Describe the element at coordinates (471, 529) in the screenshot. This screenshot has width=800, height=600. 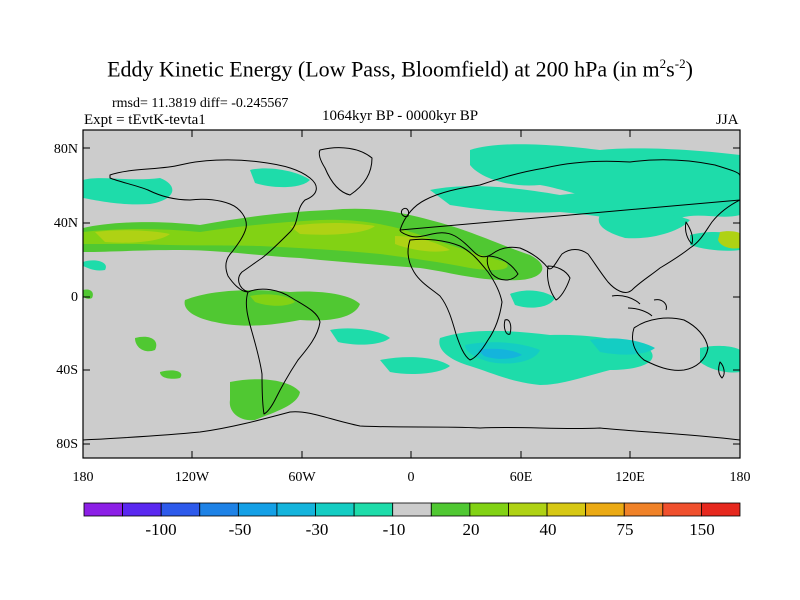
I see `colorbar-label: 20` at that location.